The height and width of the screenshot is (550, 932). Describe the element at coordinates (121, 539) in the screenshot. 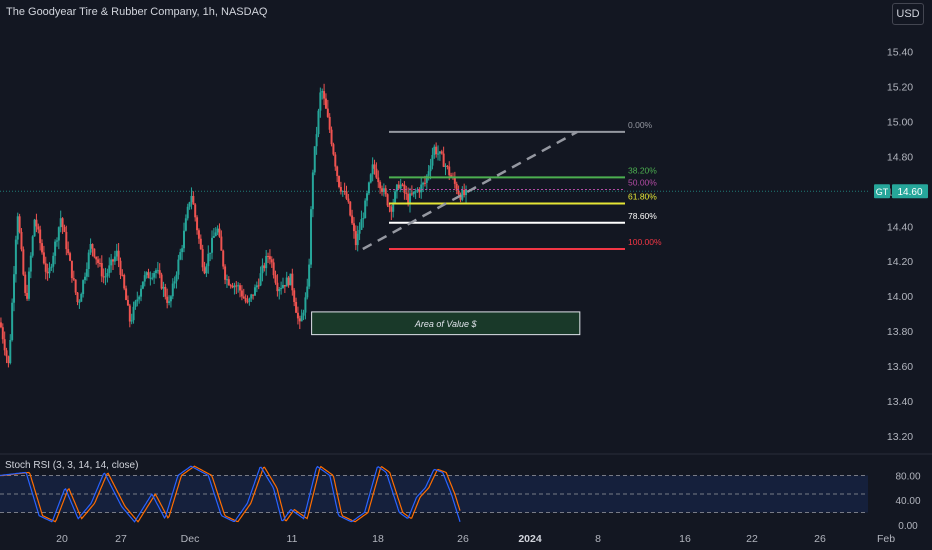

I see `time-axis-tick: 27` at that location.